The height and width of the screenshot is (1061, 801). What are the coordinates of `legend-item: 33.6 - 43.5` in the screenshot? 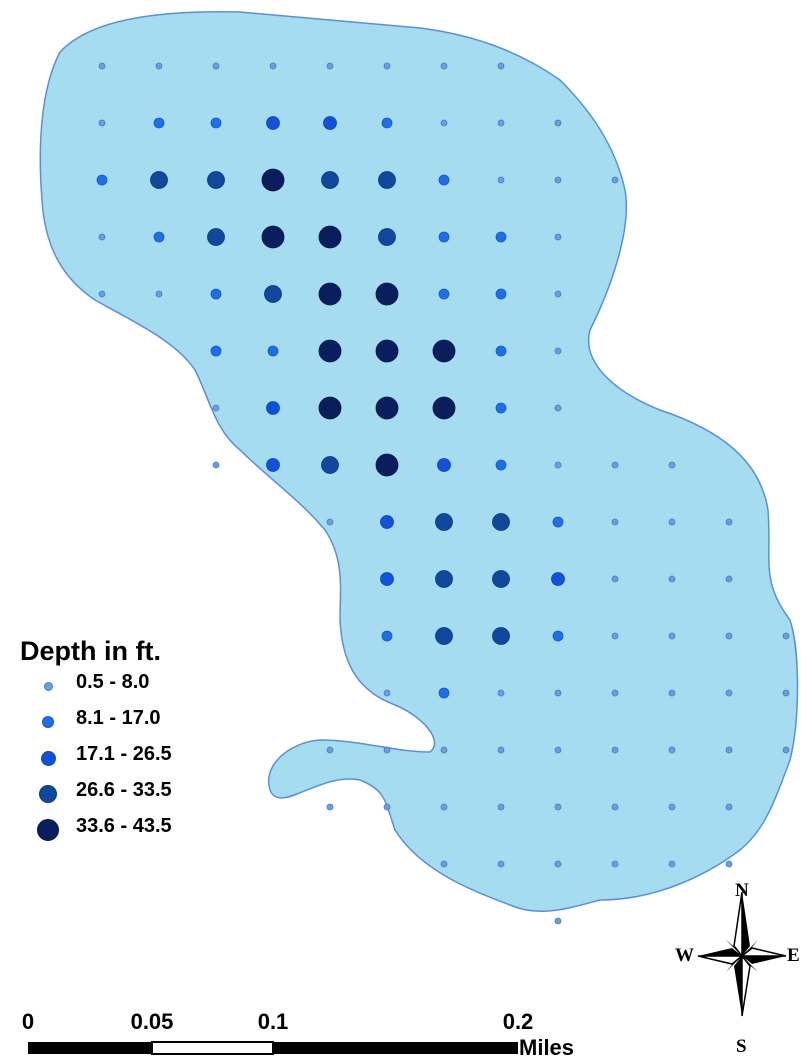 It's located at (130, 828).